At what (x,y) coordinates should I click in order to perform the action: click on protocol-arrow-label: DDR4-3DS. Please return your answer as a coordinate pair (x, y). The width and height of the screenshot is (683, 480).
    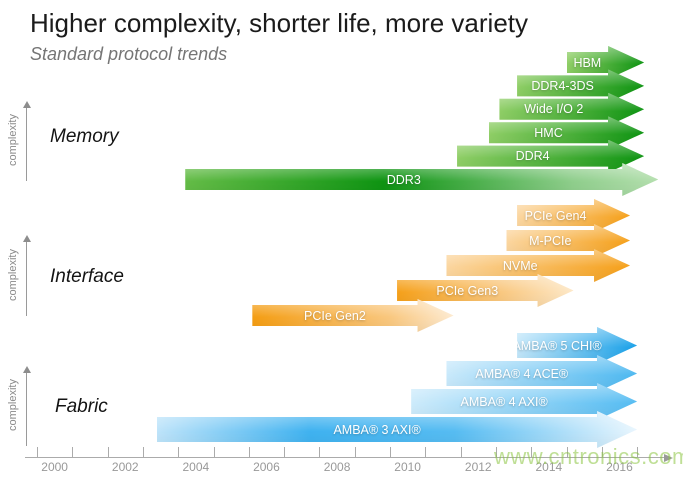
    Looking at the image, I should click on (562, 85).